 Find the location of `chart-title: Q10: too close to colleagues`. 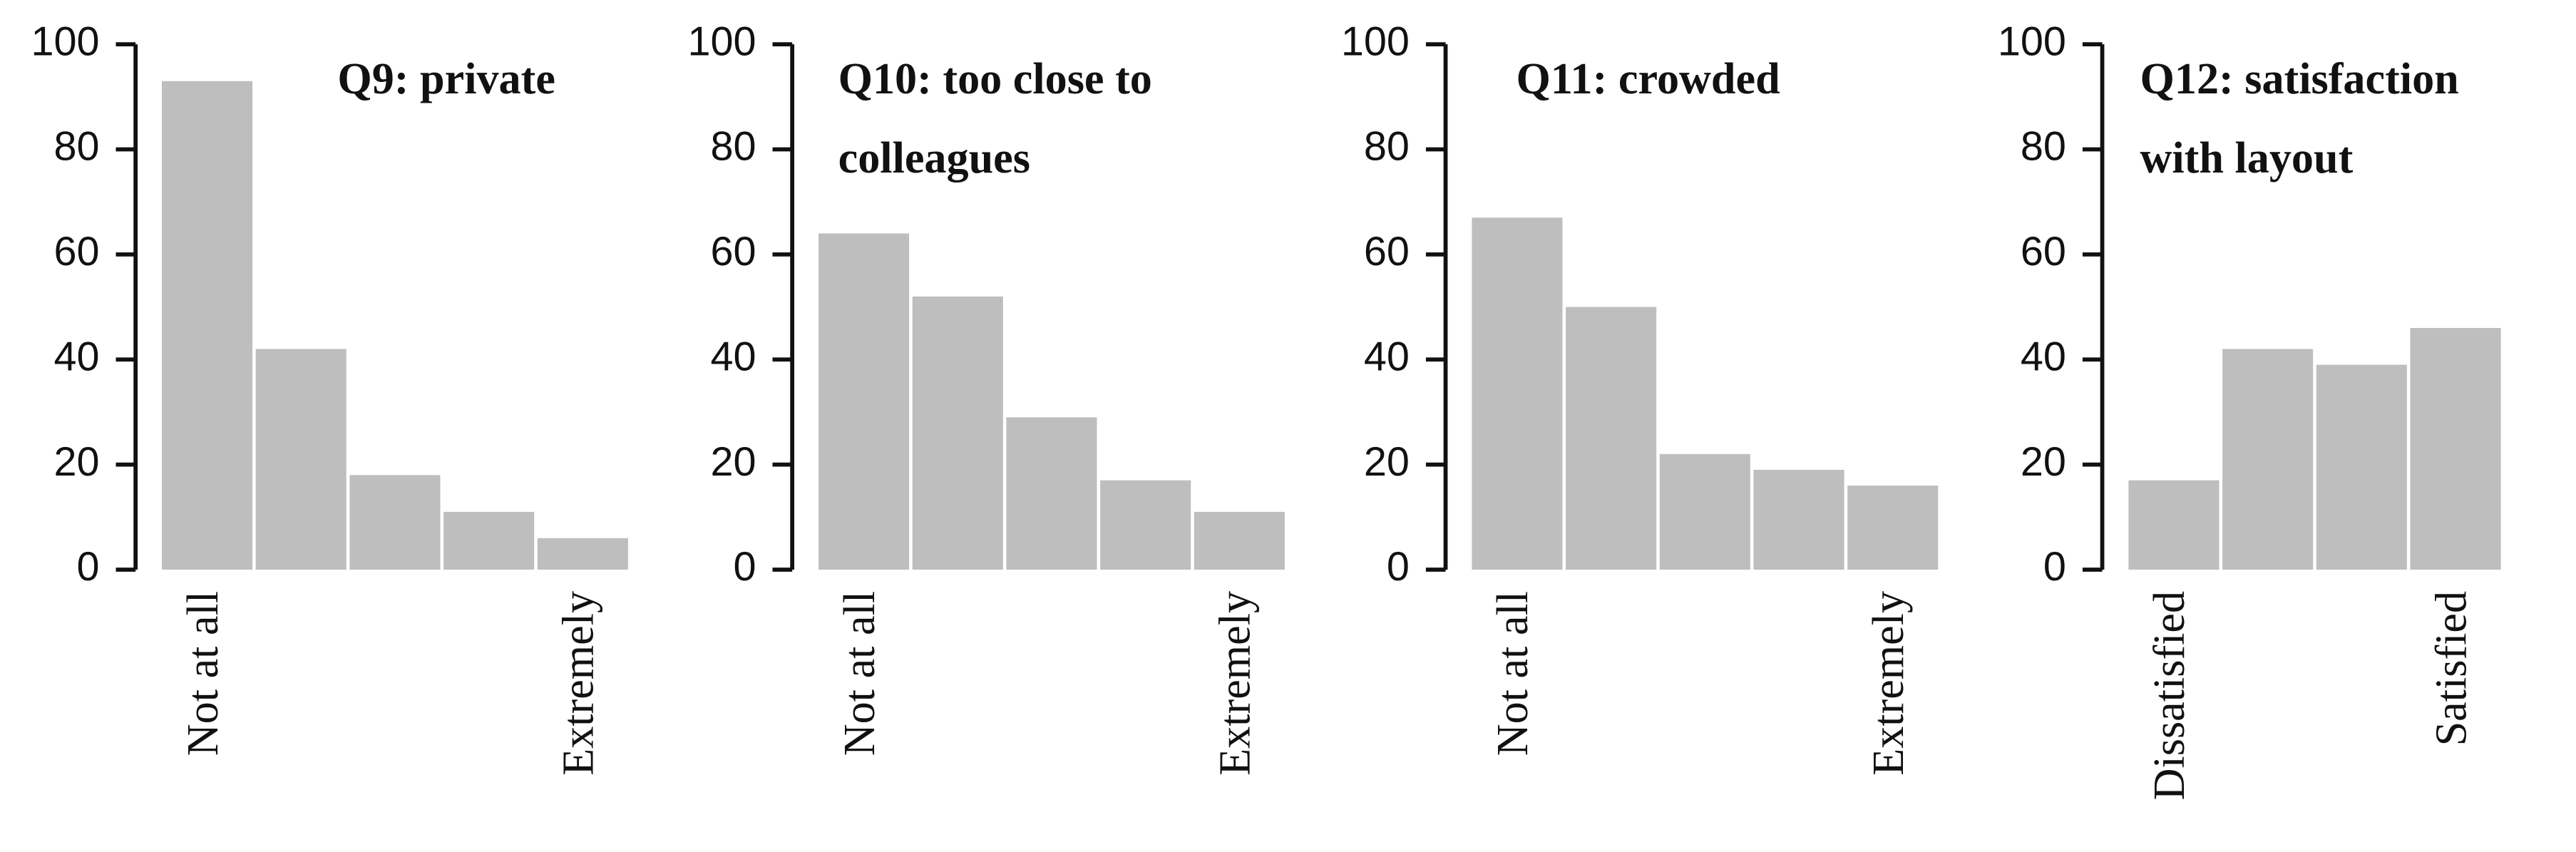

chart-title: Q10: too close to colleagues is located at coordinates (995, 118).